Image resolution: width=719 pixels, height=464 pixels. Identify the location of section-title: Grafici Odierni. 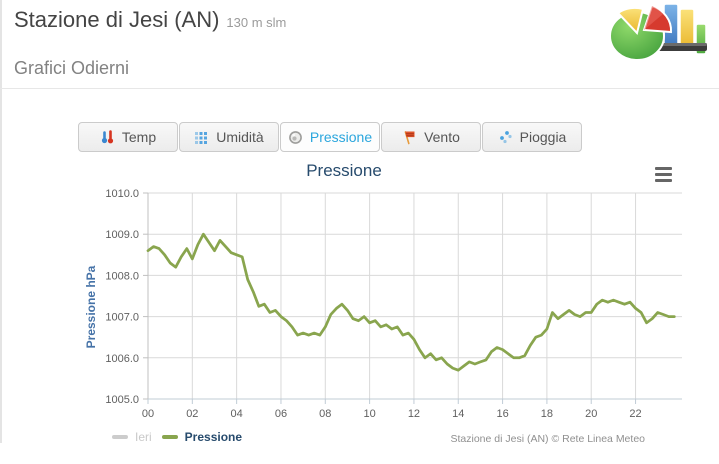
(72, 68).